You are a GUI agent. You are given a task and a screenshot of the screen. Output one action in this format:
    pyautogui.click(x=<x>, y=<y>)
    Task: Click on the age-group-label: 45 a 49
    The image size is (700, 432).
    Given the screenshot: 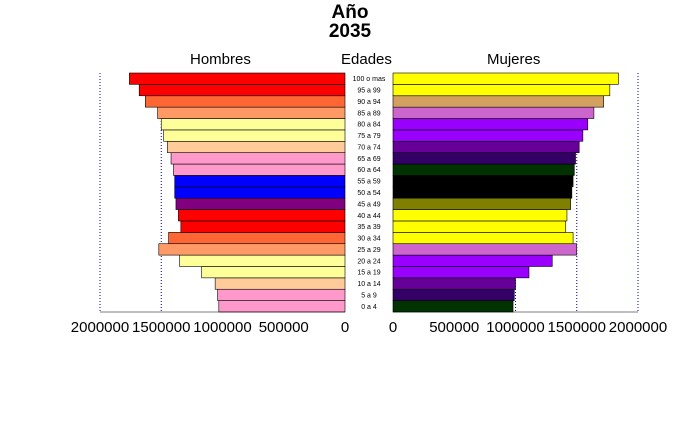 What is the action you would take?
    pyautogui.click(x=368, y=204)
    